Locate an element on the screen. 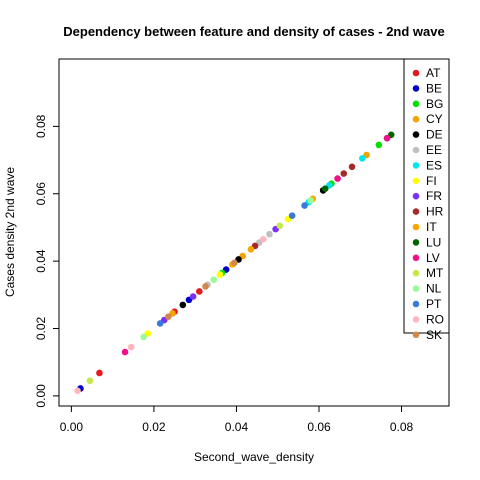 Image resolution: width=480 pixels, height=480 pixels. legend-label-nl: NL is located at coordinates (434, 289).